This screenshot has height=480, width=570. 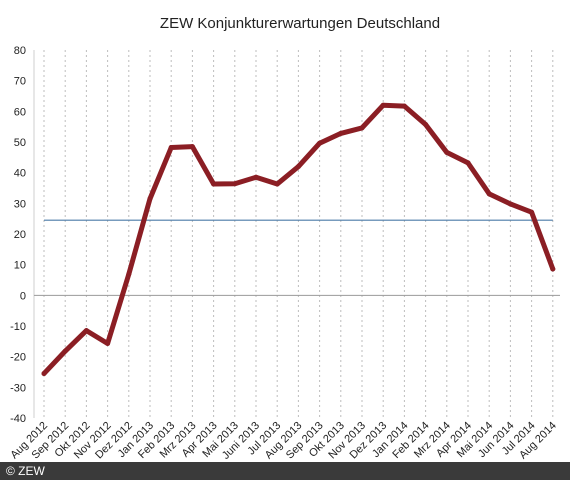 What do you see at coordinates (297, 257) in the screenshot?
I see `reference-lines` at bounding box center [297, 257].